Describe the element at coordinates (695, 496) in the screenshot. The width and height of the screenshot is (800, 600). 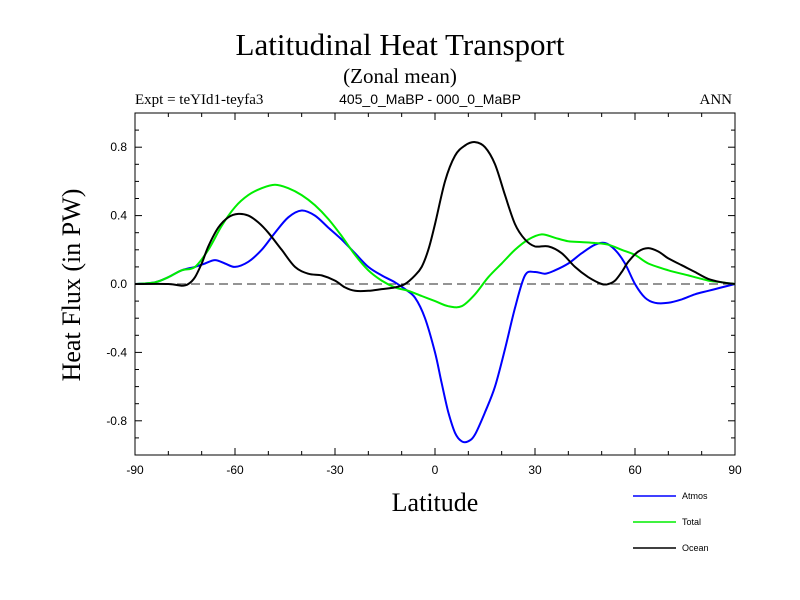
I see `legend-label-atmos: Atmos` at that location.